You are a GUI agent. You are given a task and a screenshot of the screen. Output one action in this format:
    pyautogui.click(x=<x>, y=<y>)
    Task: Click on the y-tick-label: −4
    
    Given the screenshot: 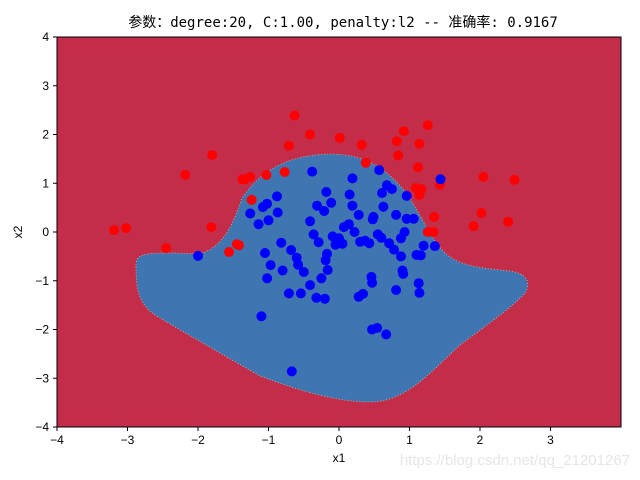 What is the action you would take?
    pyautogui.click(x=42, y=427)
    